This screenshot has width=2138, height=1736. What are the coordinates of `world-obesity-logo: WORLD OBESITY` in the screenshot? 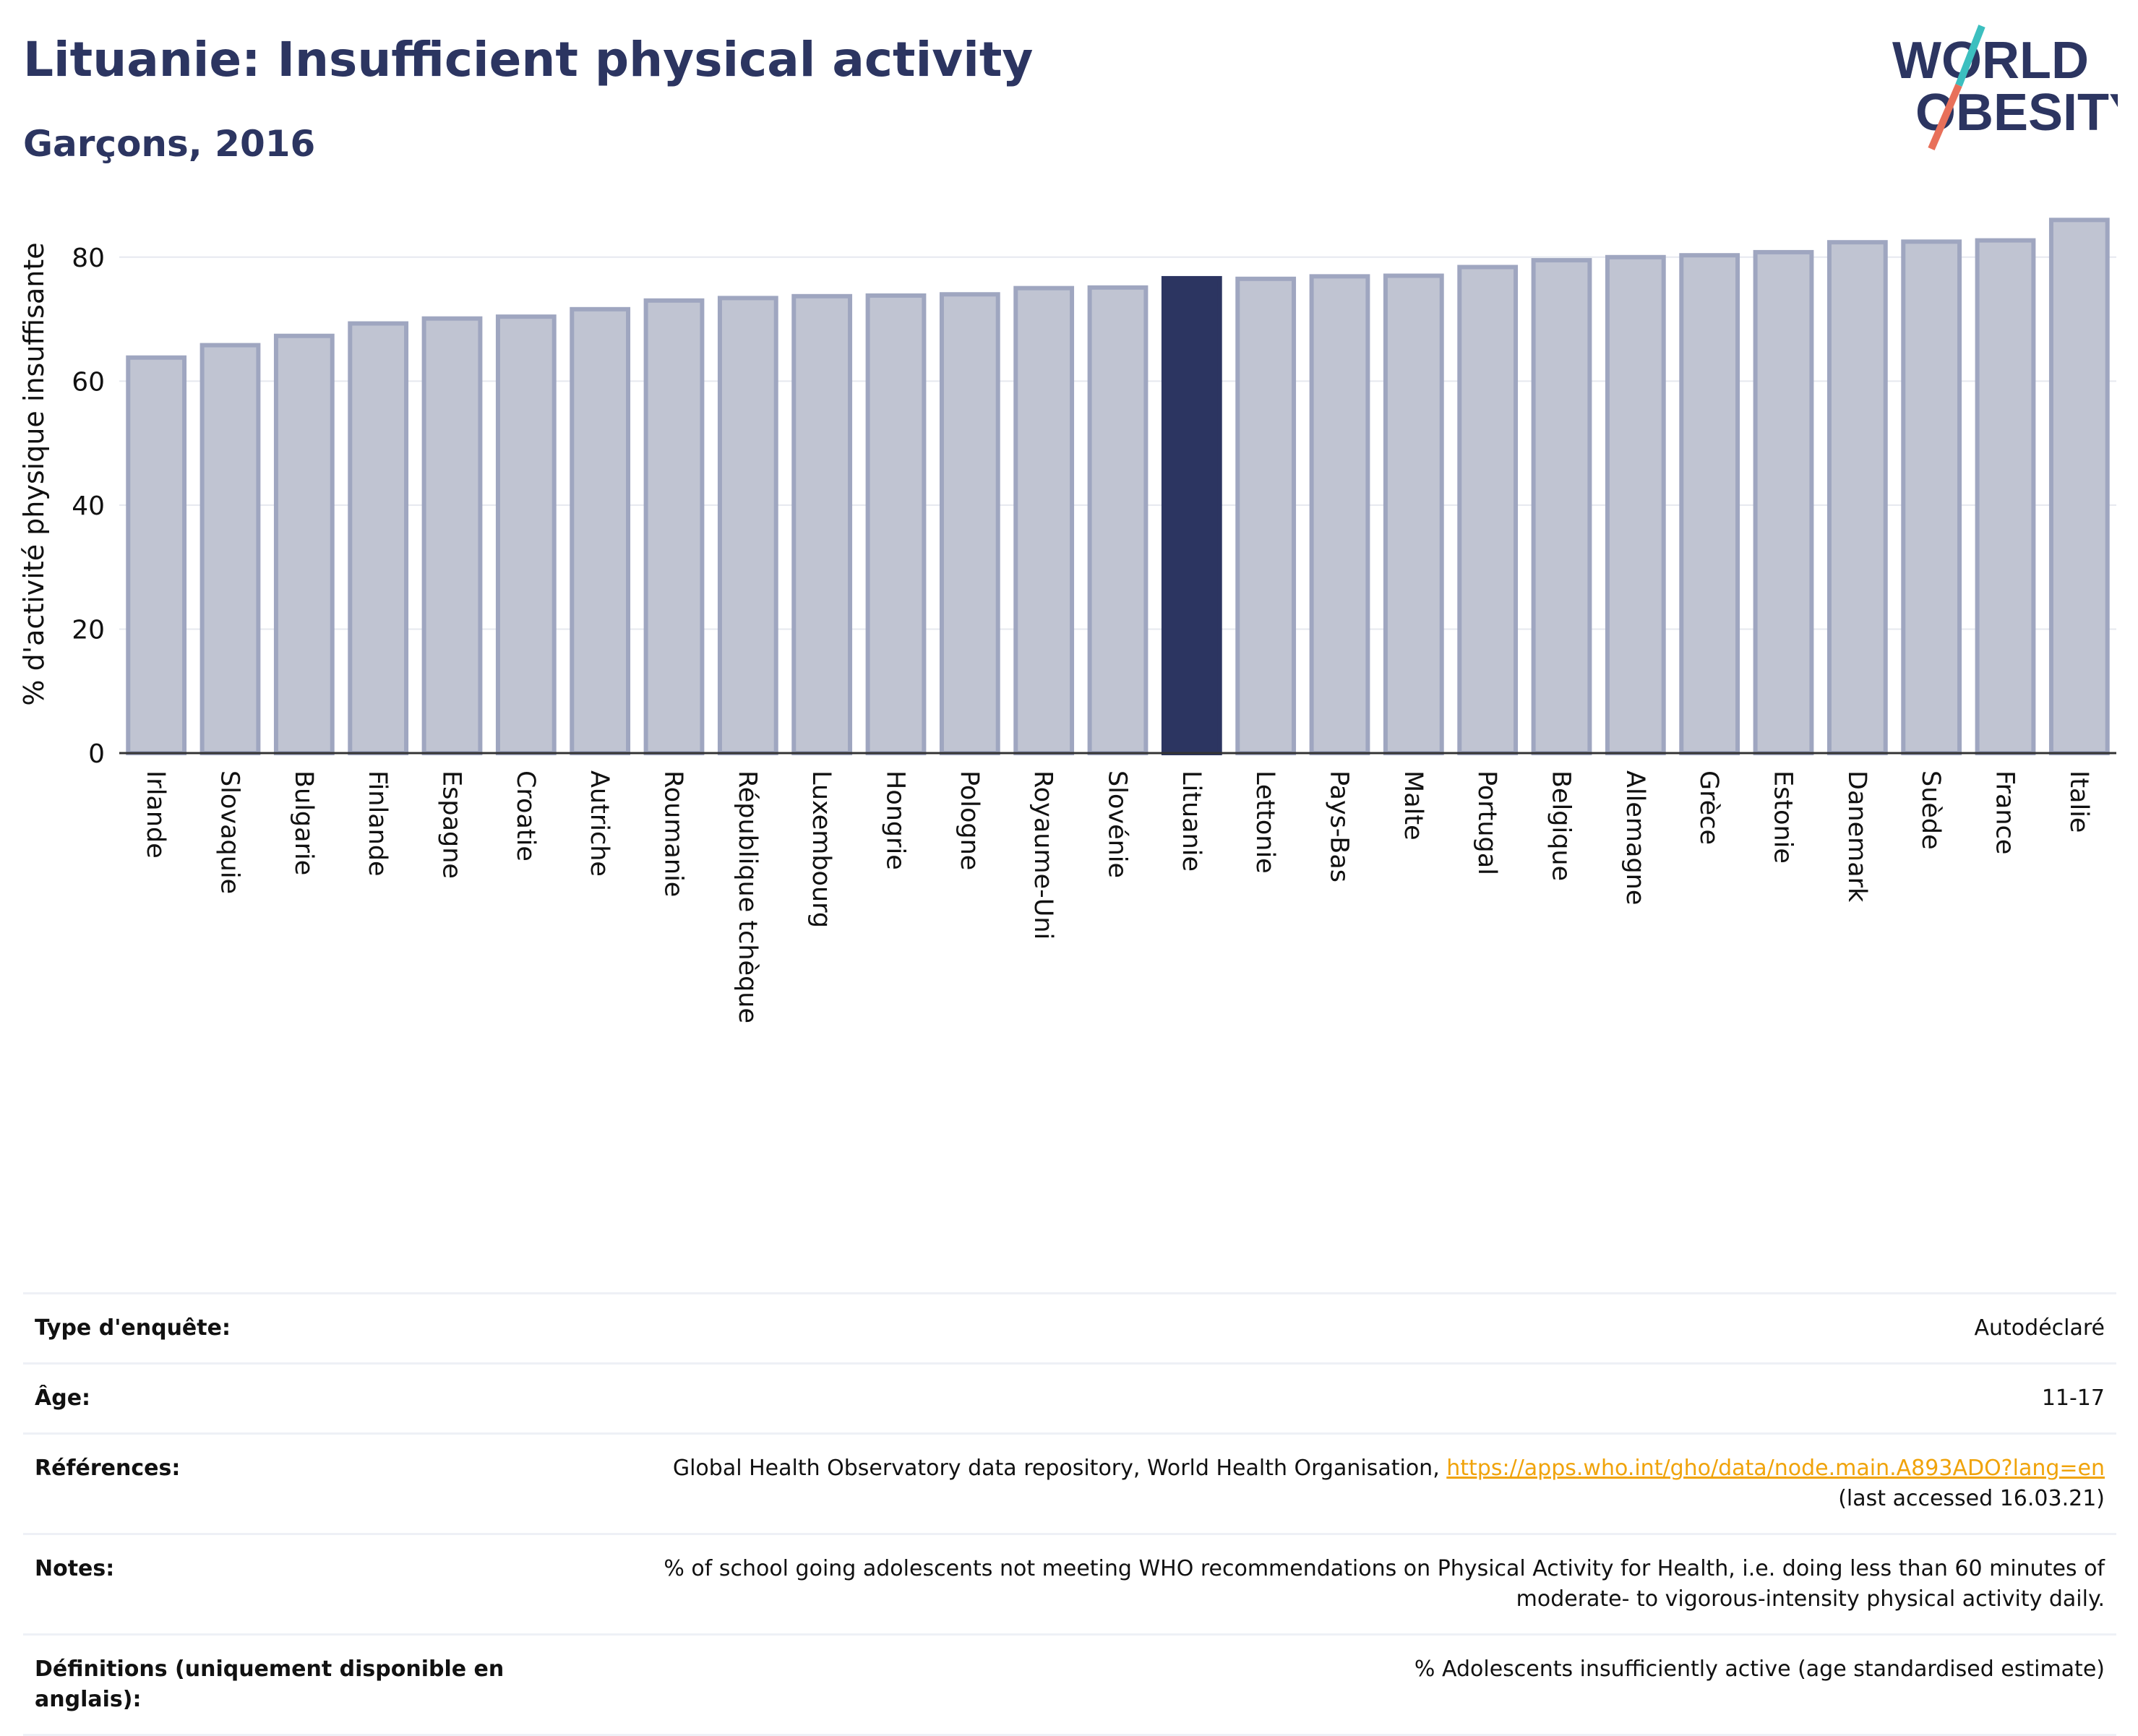 It's located at (2005, 87).